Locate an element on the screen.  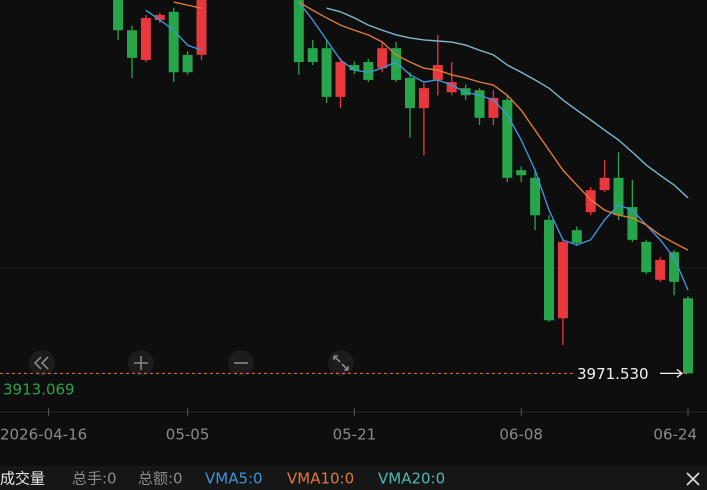
volume-title: 成交量 is located at coordinates (22, 479).